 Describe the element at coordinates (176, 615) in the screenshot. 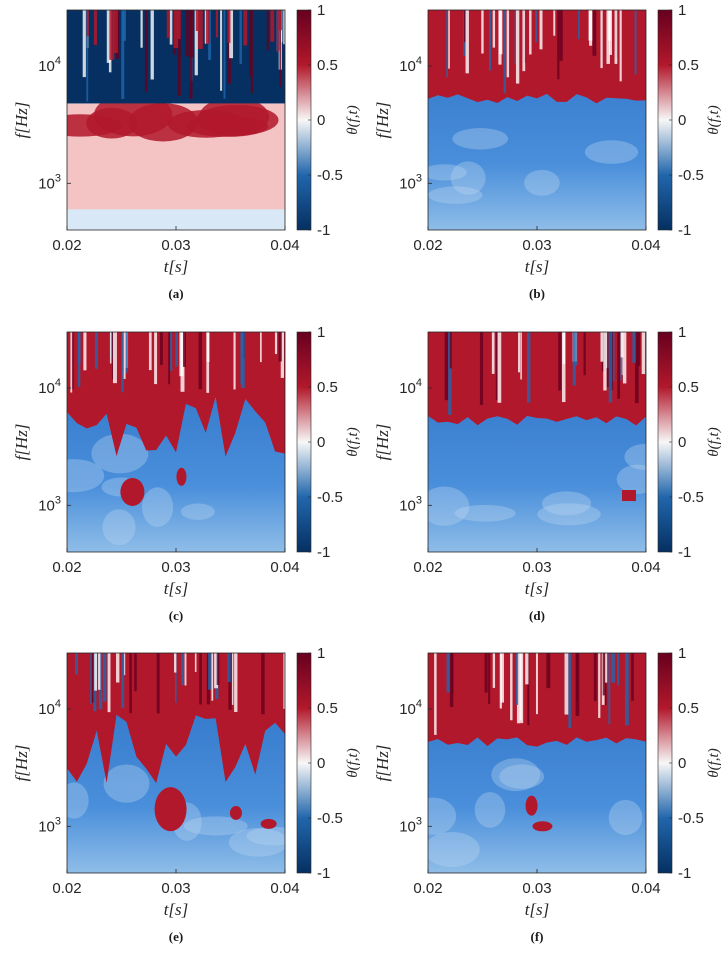

I see `panel-caption: (c)` at that location.